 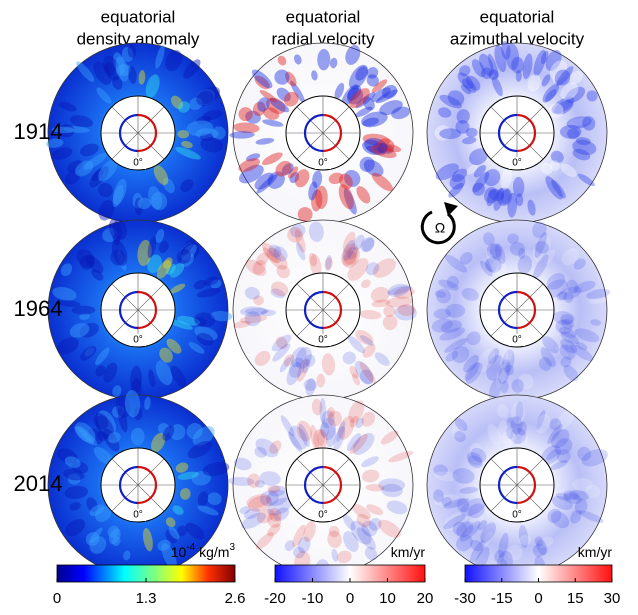 I want to click on zero-bg, so click(x=517, y=340).